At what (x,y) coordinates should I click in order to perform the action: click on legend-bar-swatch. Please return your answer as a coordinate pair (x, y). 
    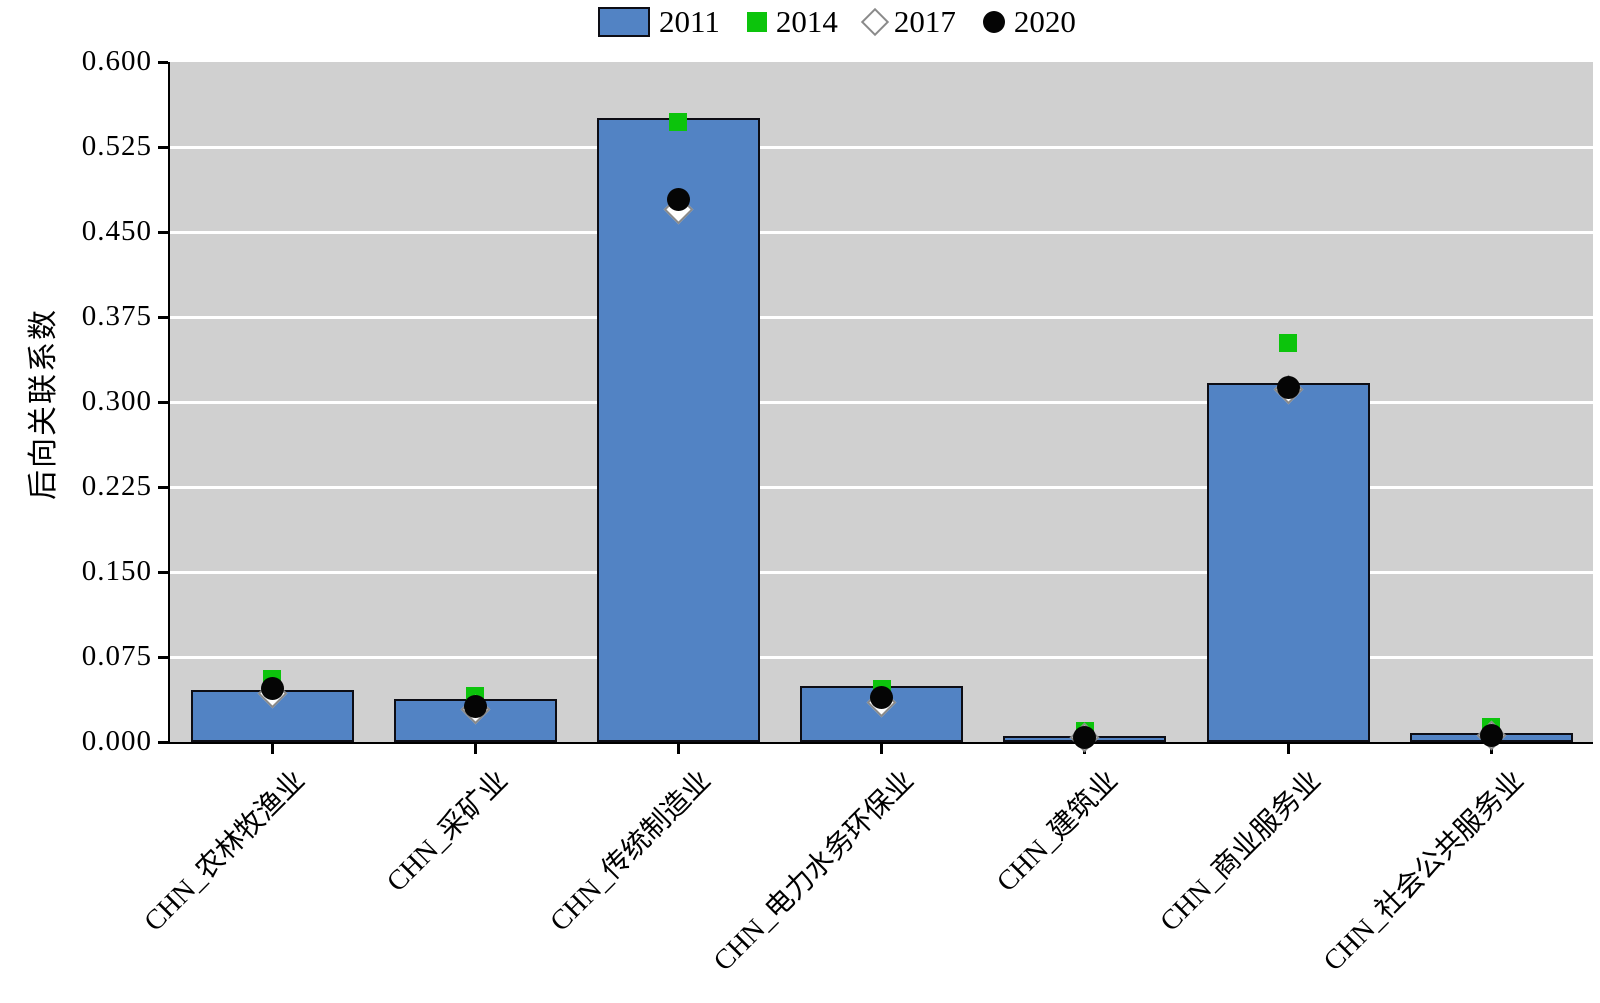
    Looking at the image, I should click on (624, 22).